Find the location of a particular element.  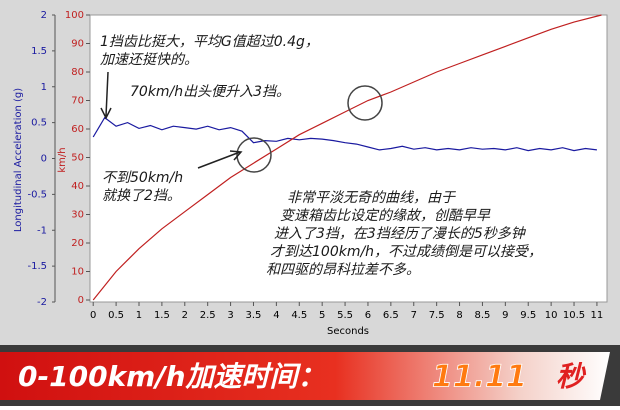

annotation: 和四驱的昂科拉差不多。 is located at coordinates (343, 270).